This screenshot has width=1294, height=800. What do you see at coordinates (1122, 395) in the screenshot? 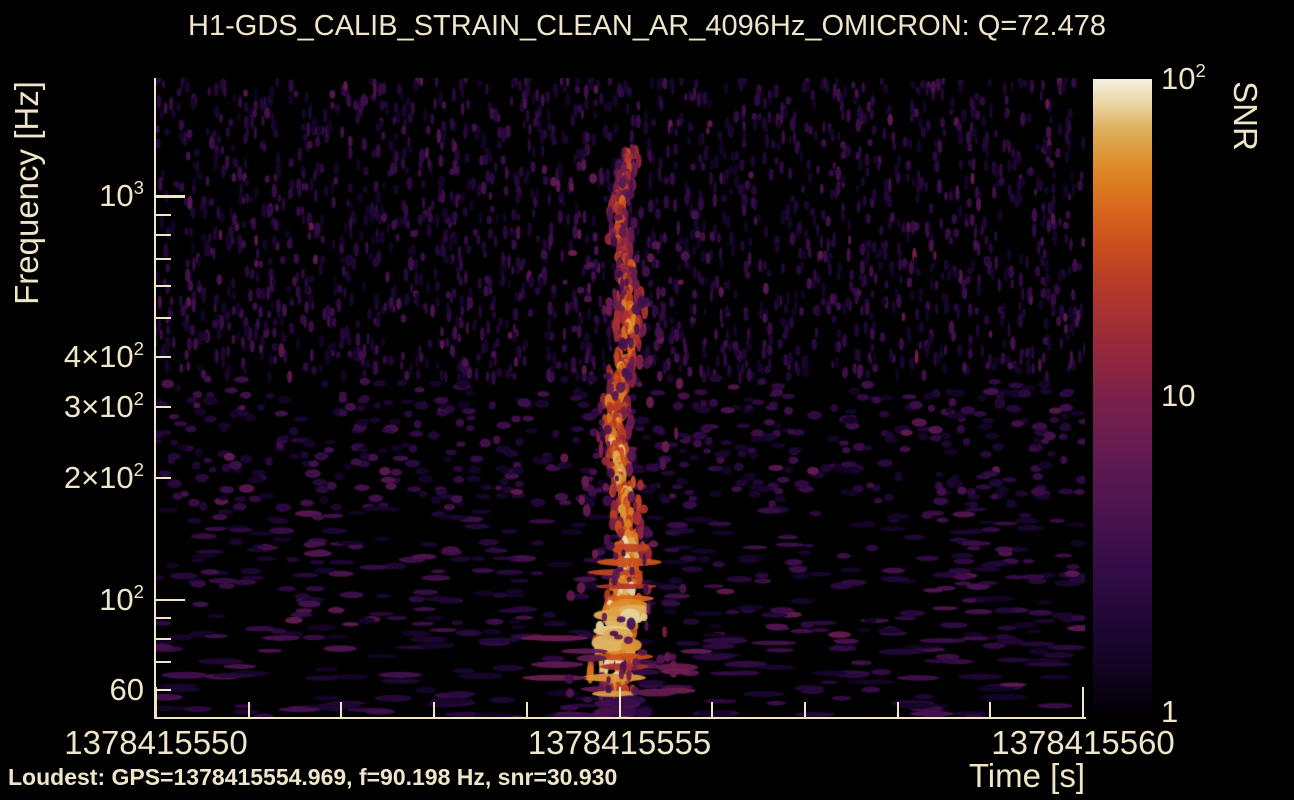
I see `snr-colorbar` at bounding box center [1122, 395].